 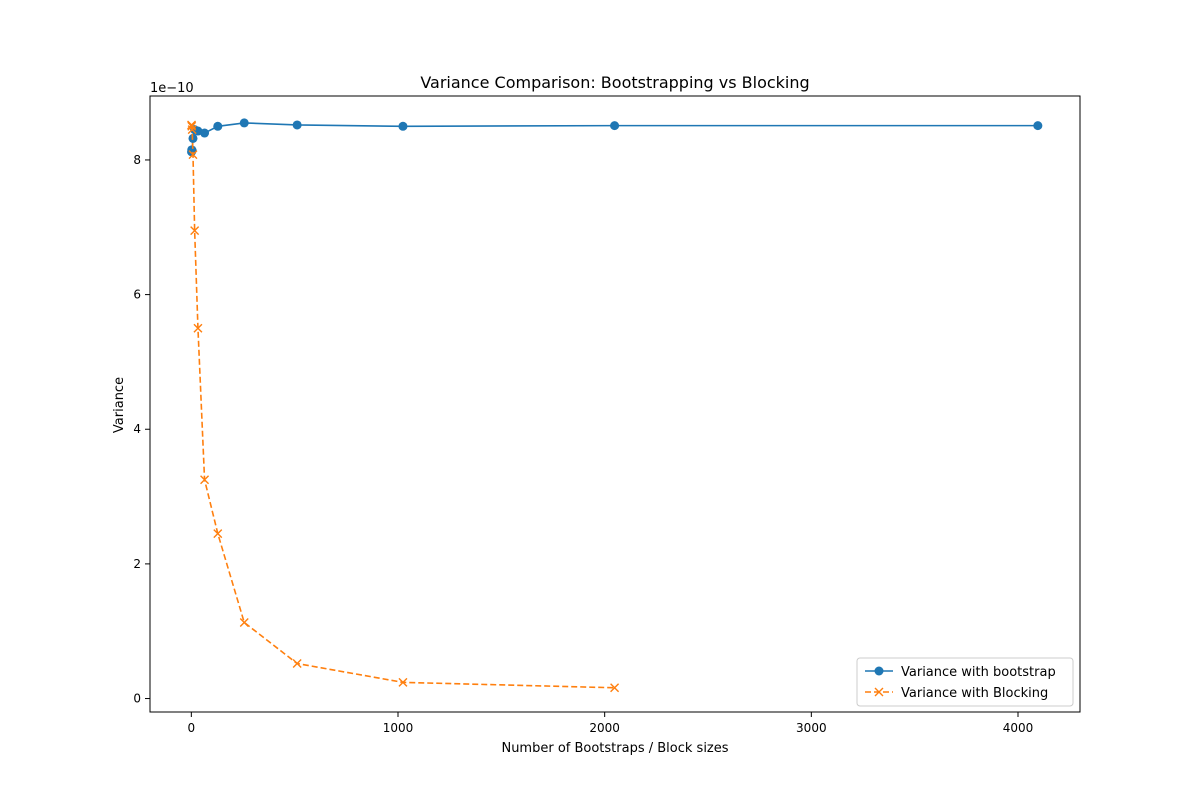 I want to click on y-tick-label: 6, so click(x=137, y=295).